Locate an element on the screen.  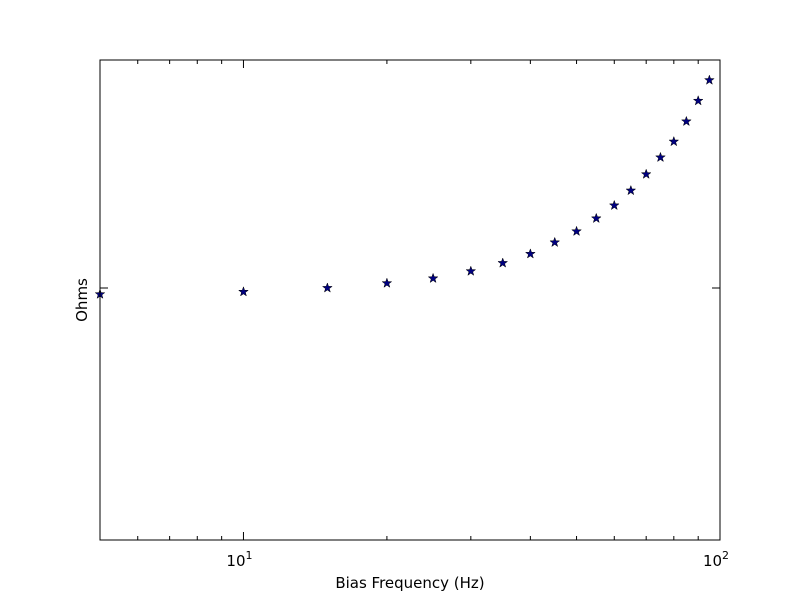
x-tick-label-base-1: 10 is located at coordinates (712, 561).